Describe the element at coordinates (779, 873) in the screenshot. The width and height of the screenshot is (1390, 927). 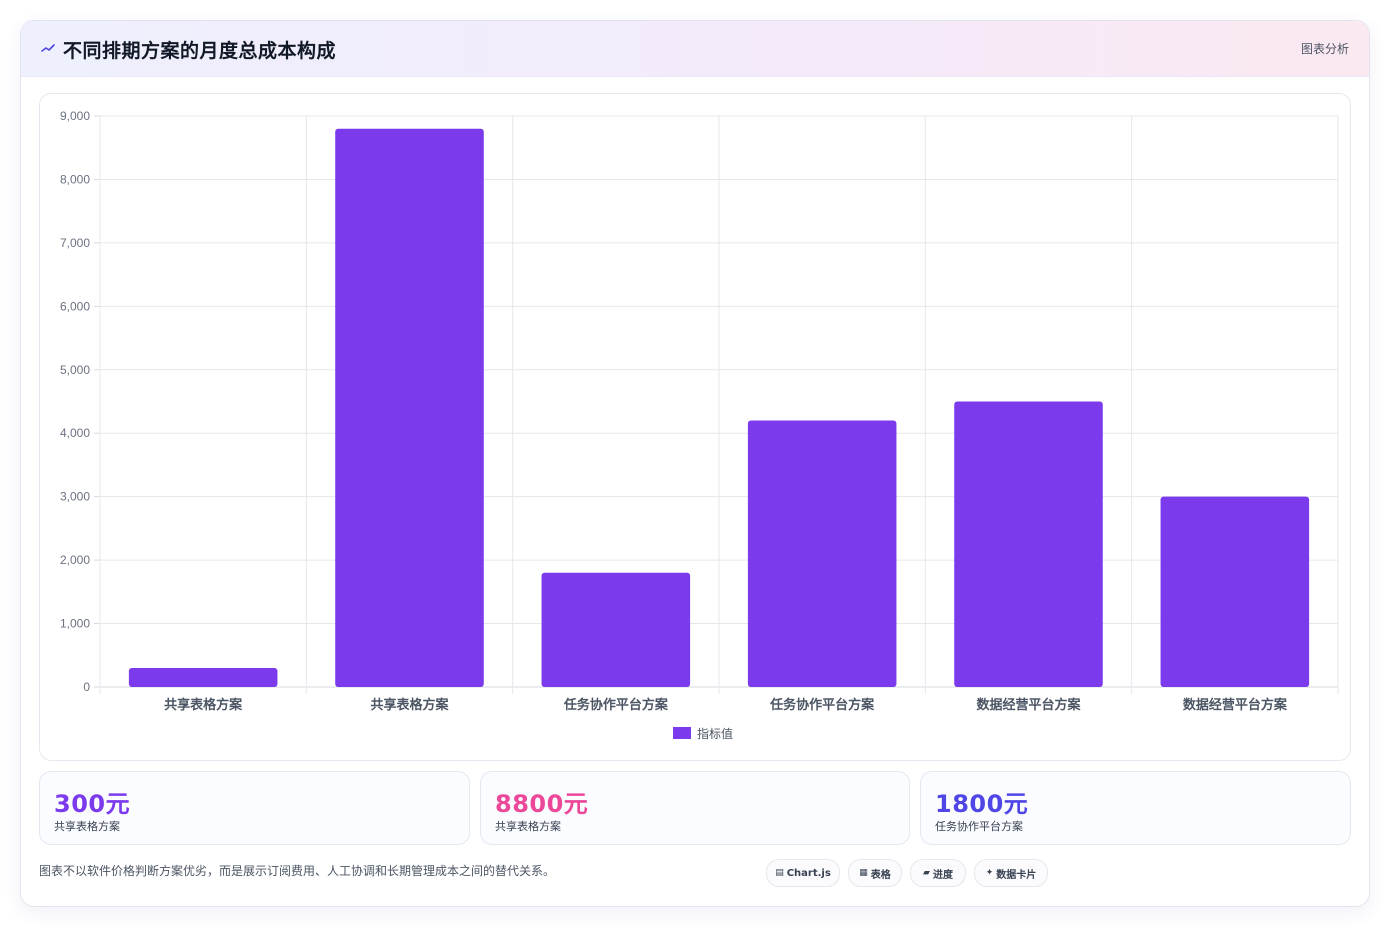
I see `chart-icon: ▤` at that location.